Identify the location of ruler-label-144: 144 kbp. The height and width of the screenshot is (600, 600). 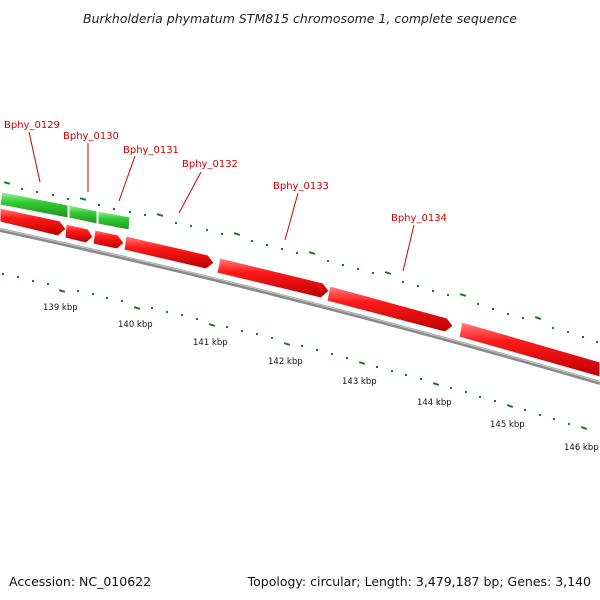
(434, 403).